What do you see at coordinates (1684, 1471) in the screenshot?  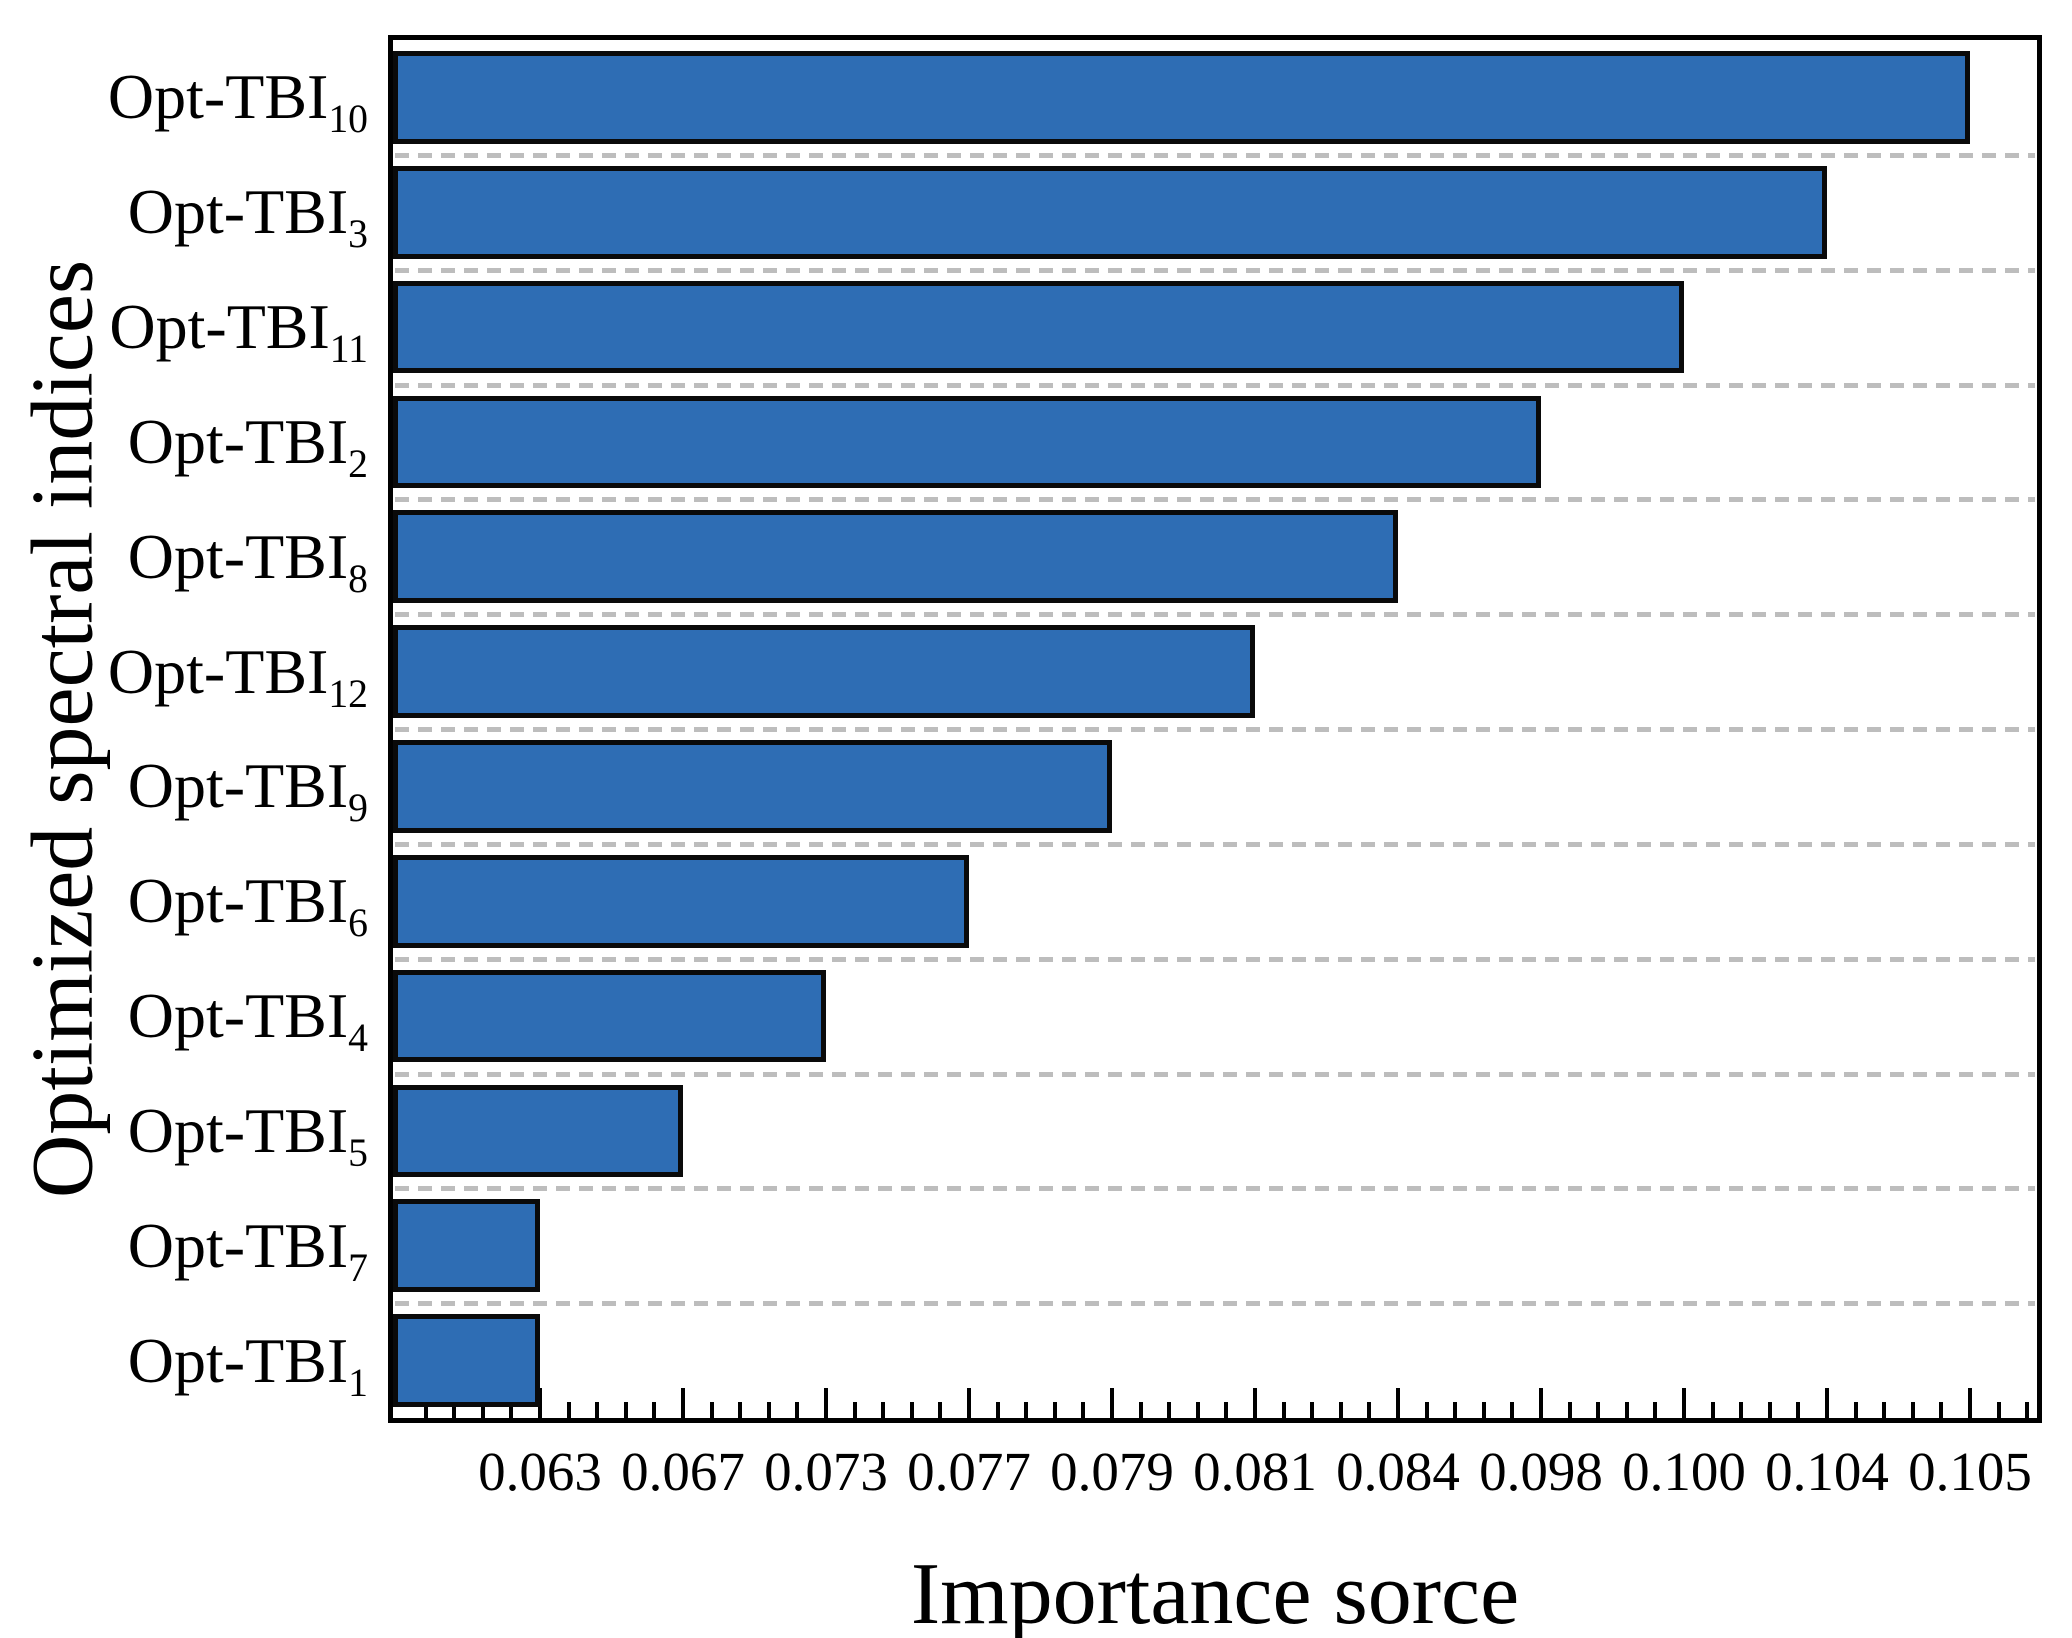 I see `x-tick-label: 0.100` at bounding box center [1684, 1471].